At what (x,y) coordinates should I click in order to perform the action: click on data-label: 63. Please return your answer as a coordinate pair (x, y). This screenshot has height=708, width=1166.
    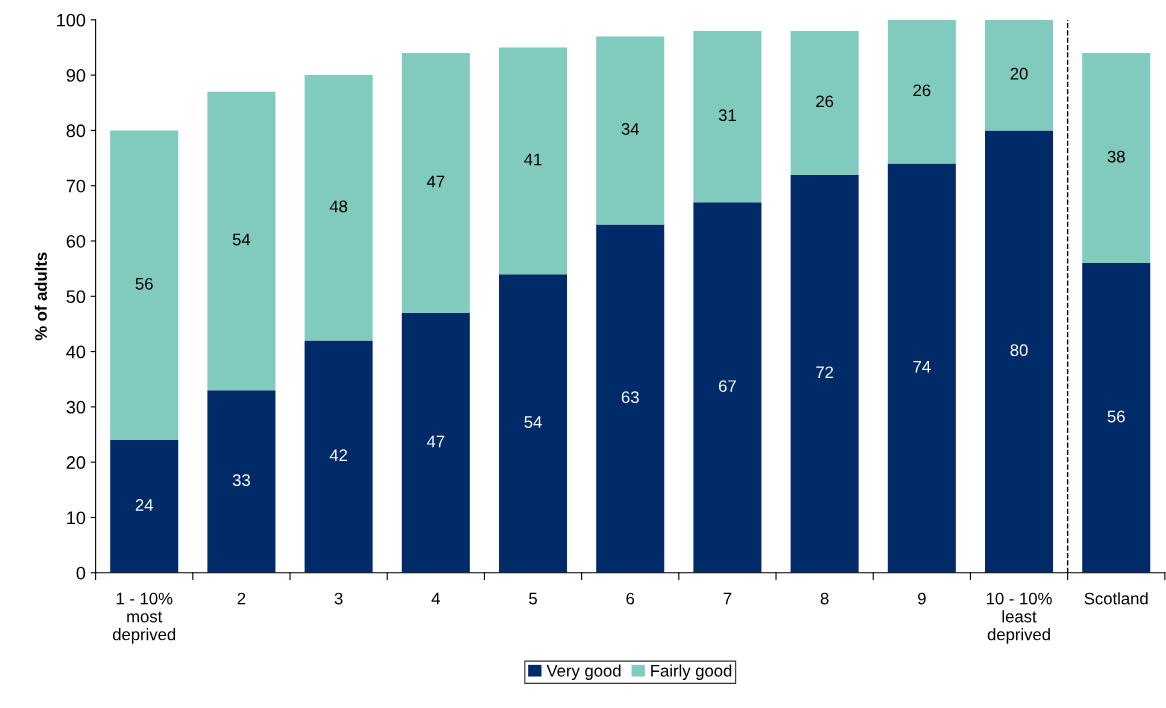
    Looking at the image, I should click on (630, 397).